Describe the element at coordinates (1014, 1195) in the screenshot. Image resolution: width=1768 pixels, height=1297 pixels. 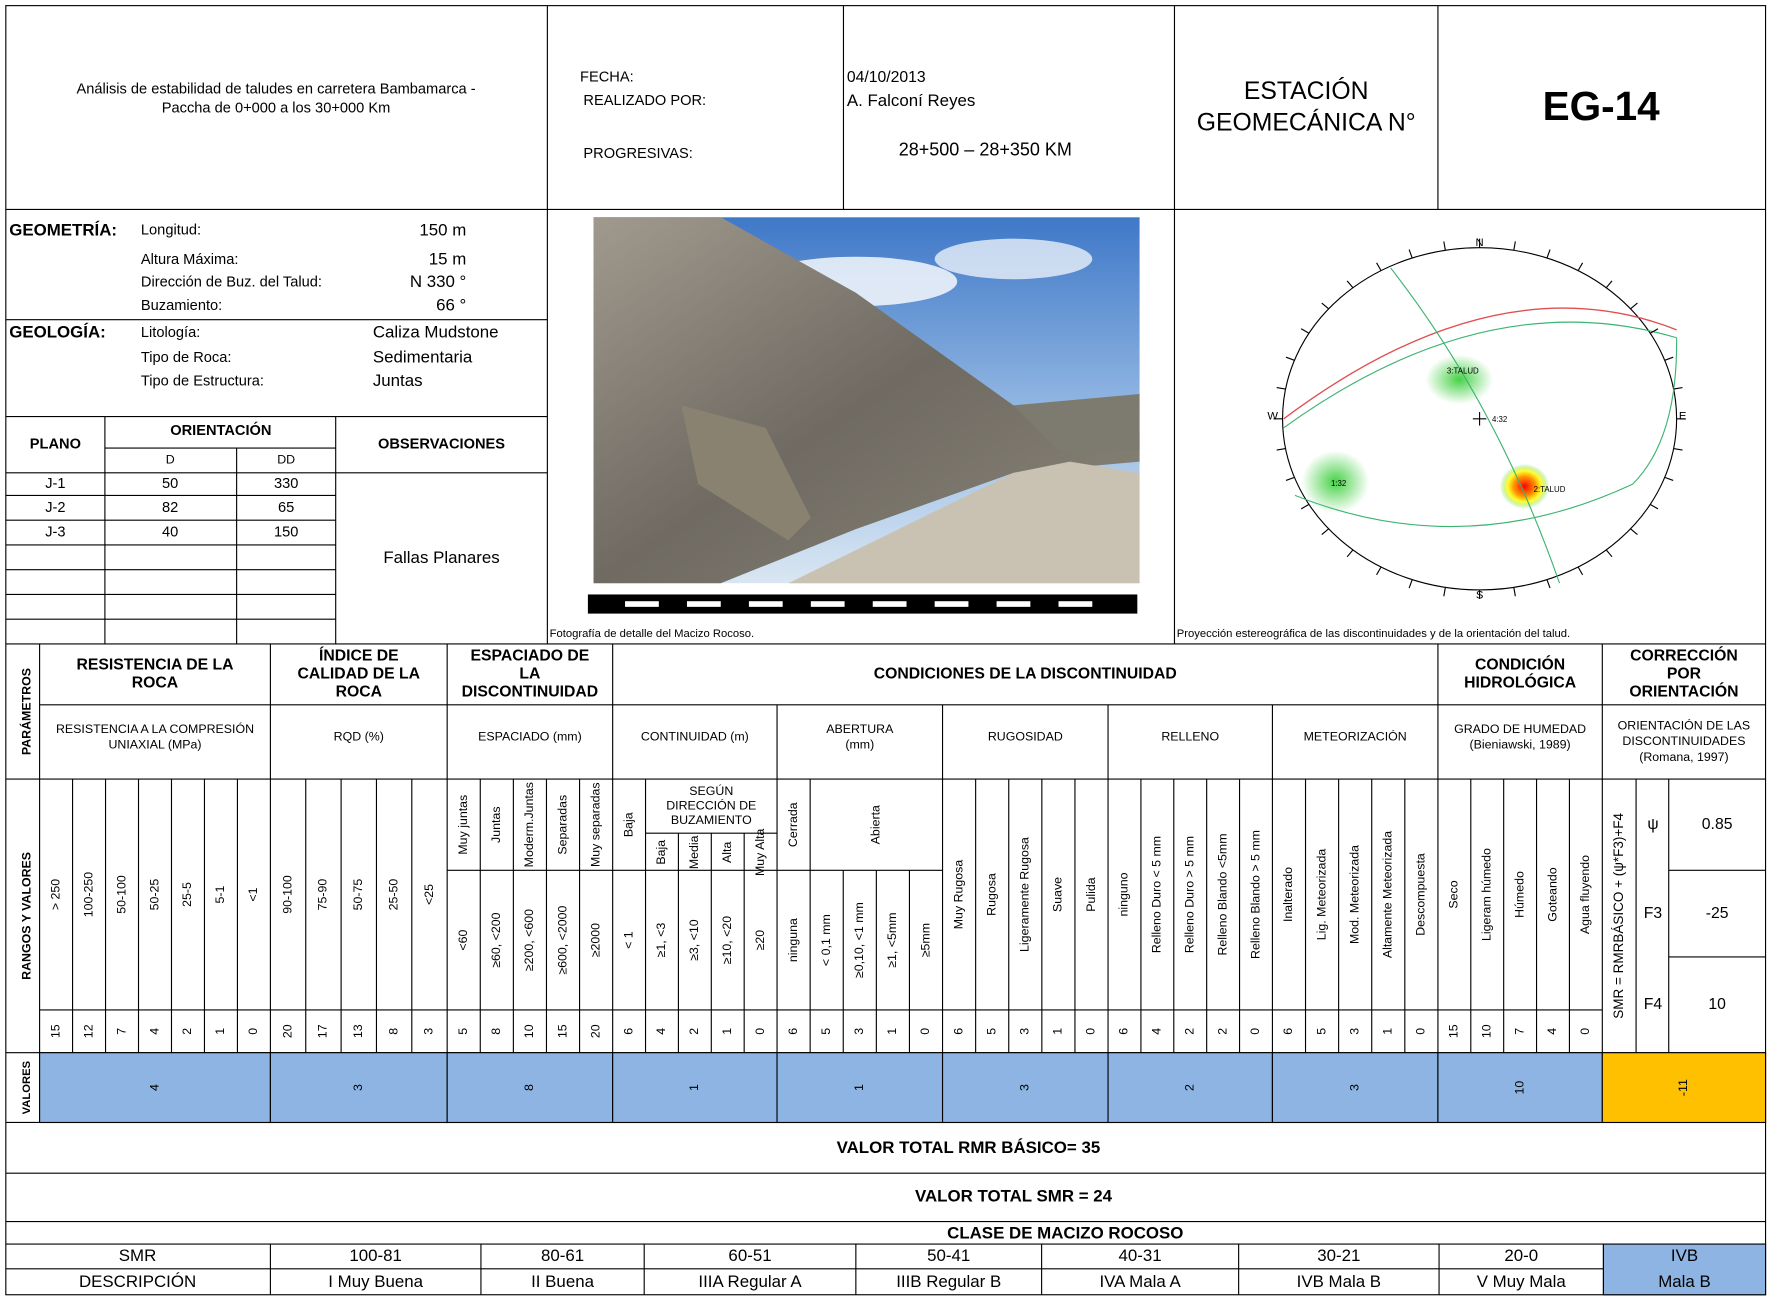
I see `total-smr: VALOR TOTAL SMR = 24` at that location.